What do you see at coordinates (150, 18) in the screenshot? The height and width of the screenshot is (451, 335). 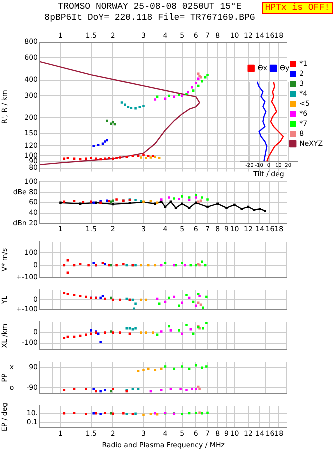 I see `chart-subtitle: 8pBP6It DoY= 220.118 File= TR767169.BPG` at bounding box center [150, 18].